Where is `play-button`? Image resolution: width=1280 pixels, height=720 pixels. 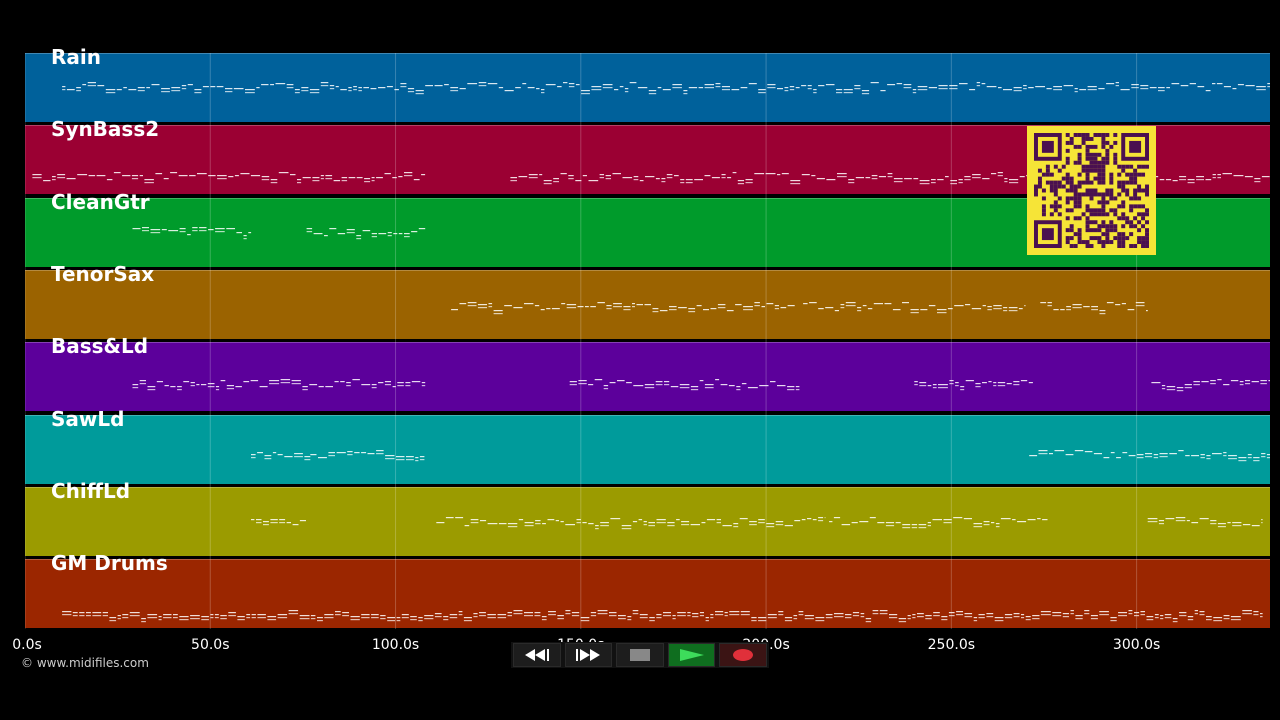 play-button is located at coordinates (691, 655).